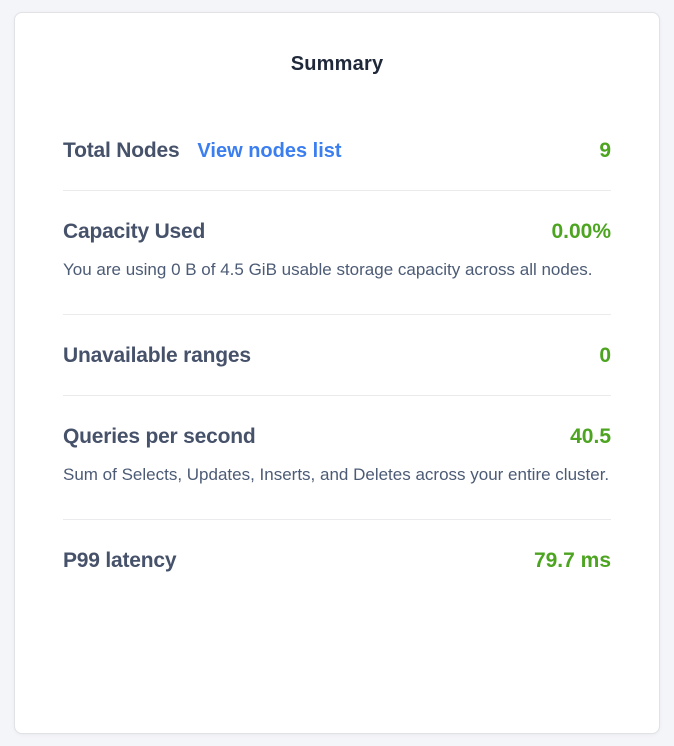  Describe the element at coordinates (121, 150) in the screenshot. I see `total-nodes-label: Total Nodes` at that location.